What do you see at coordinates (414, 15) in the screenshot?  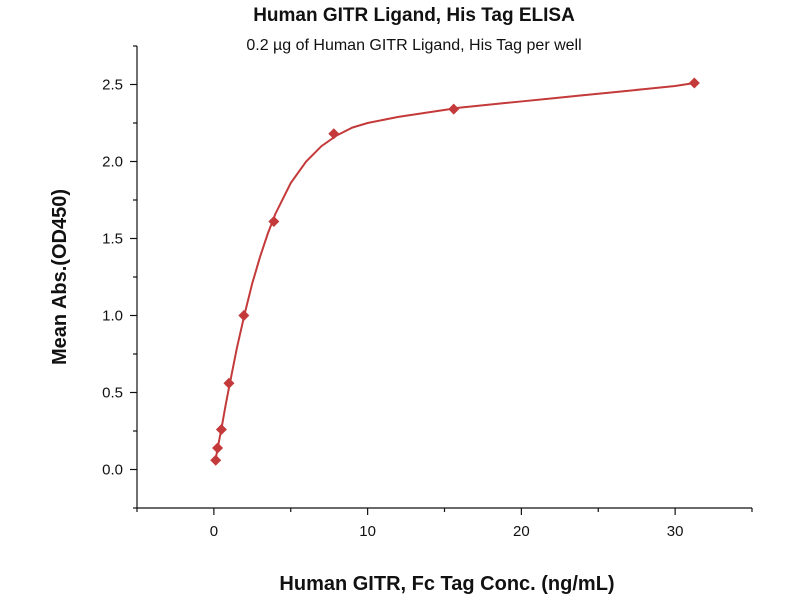 I see `chart-title: Human GITR Ligand, His Tag ELISA` at bounding box center [414, 15].